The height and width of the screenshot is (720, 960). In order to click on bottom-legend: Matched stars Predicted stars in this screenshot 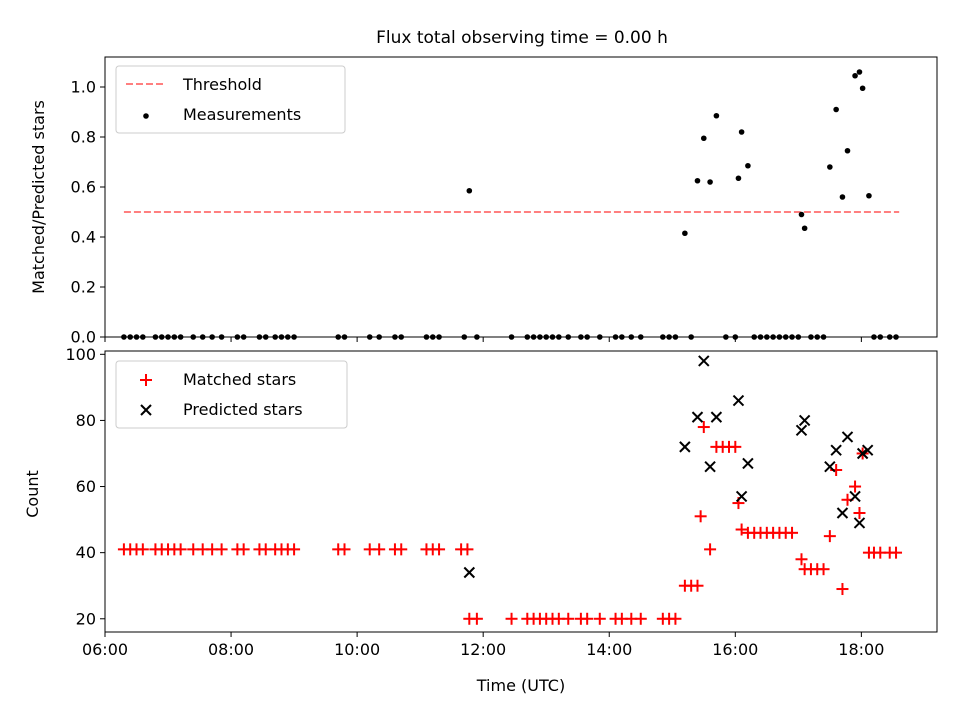, I will do `click(231, 394)`.